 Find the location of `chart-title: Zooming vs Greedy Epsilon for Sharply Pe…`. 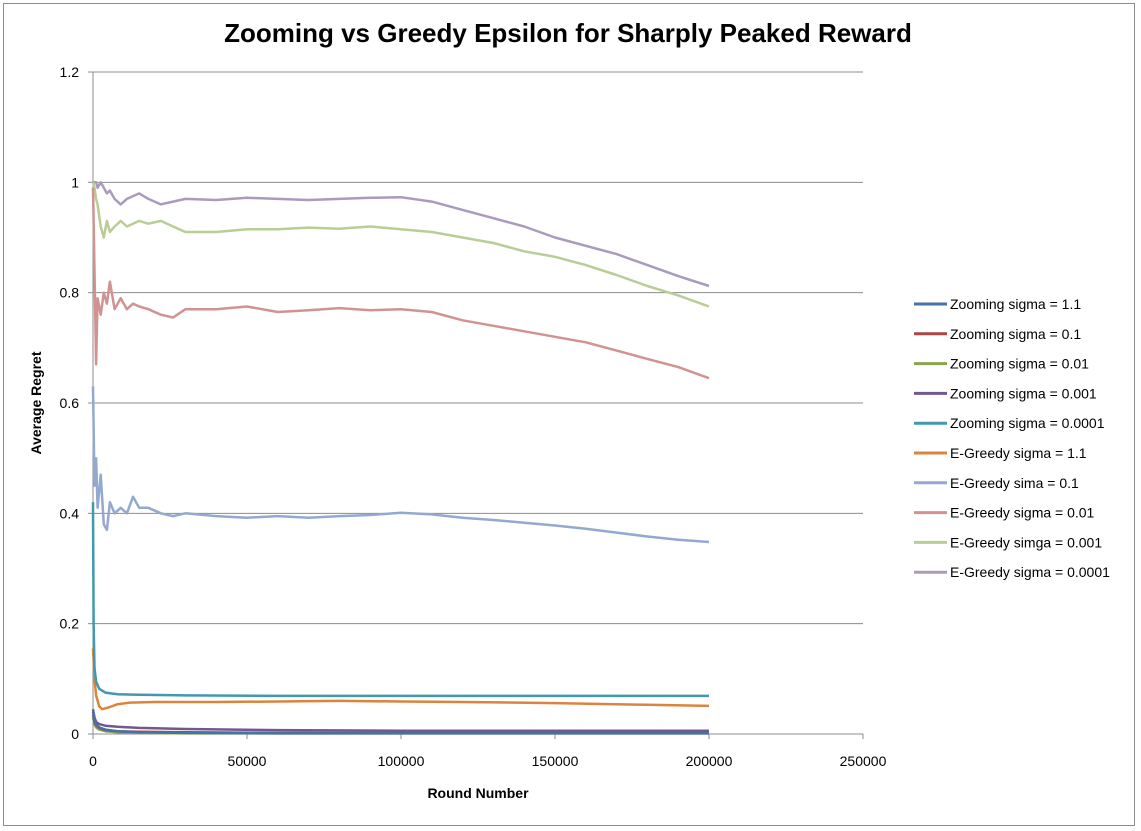

chart-title: Zooming vs Greedy Epsilon for Sharply Pe… is located at coordinates (568, 33).